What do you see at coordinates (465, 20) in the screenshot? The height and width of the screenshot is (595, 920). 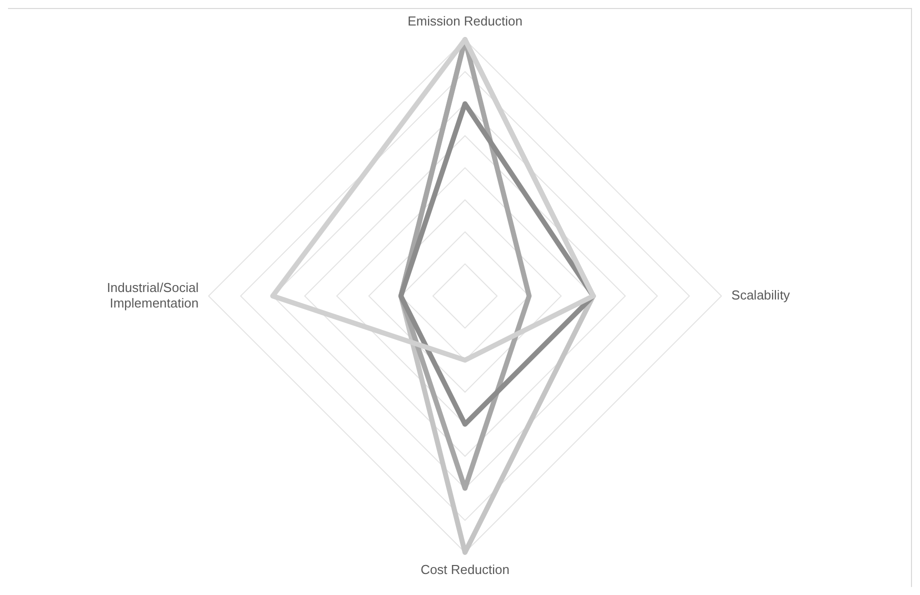 I see `spoke-label: Emission Reduction` at bounding box center [465, 20].